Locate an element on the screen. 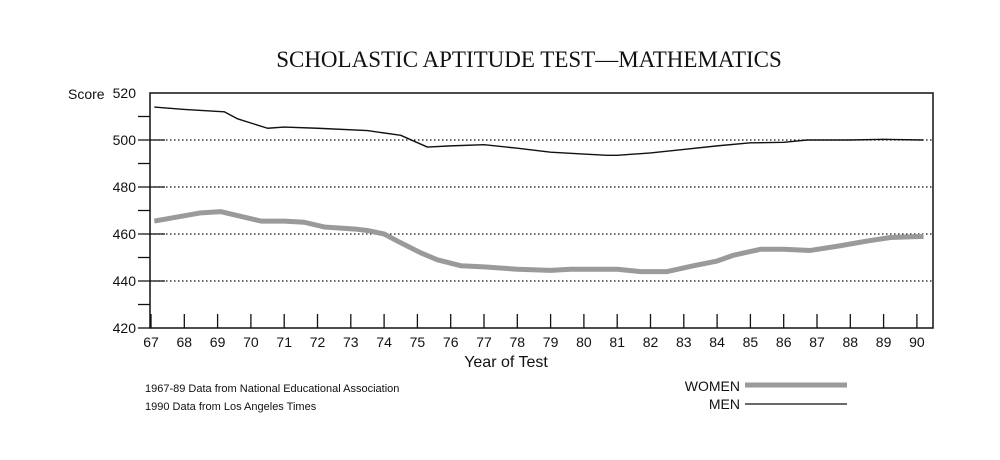 Image resolution: width=1000 pixels, height=460 pixels. x-tick-label: 87 is located at coordinates (817, 342).